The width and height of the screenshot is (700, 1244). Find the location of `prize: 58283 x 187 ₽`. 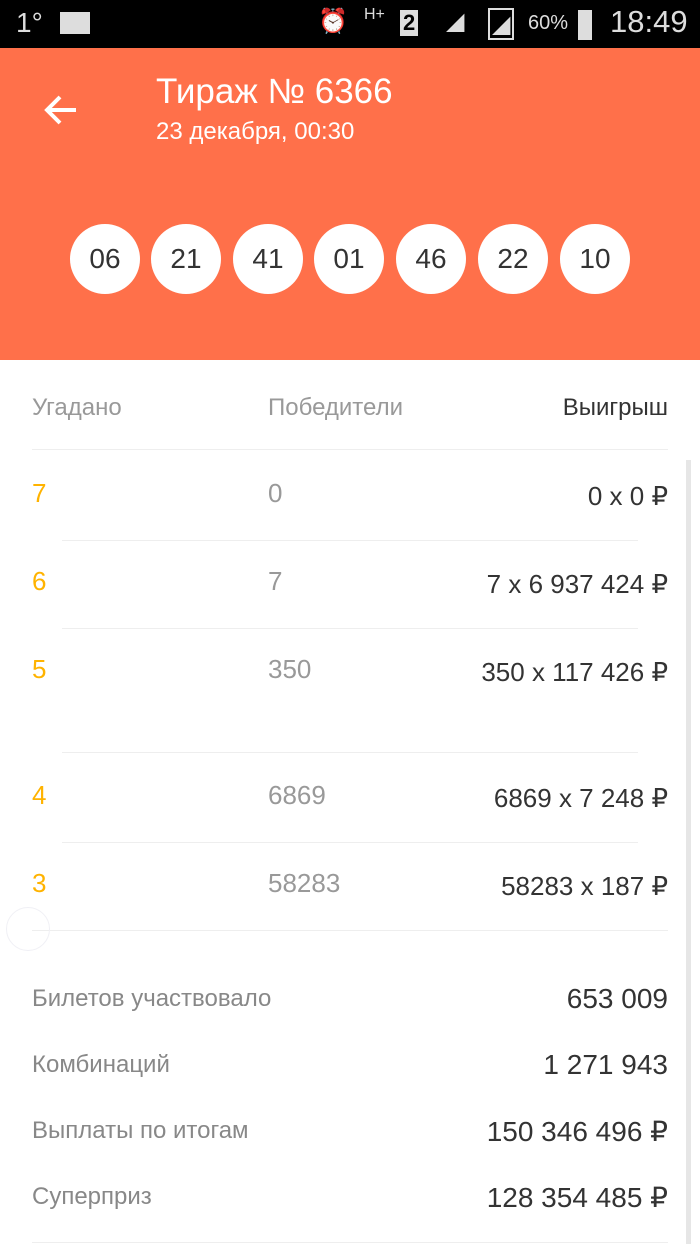

prize: 58283 x 187 ₽ is located at coordinates (584, 886).